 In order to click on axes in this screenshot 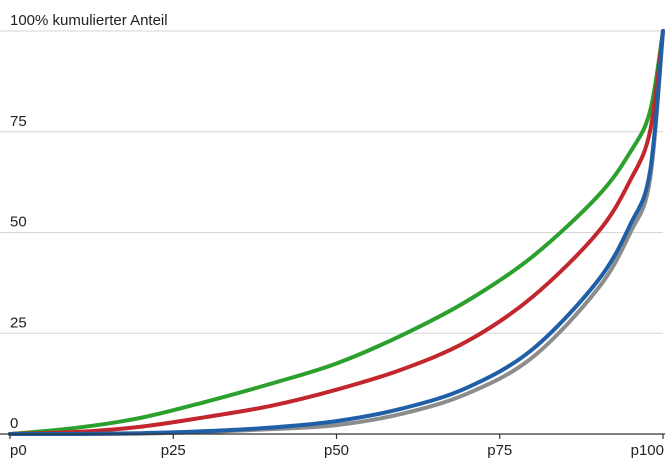, I will do `click(332, 436)`.